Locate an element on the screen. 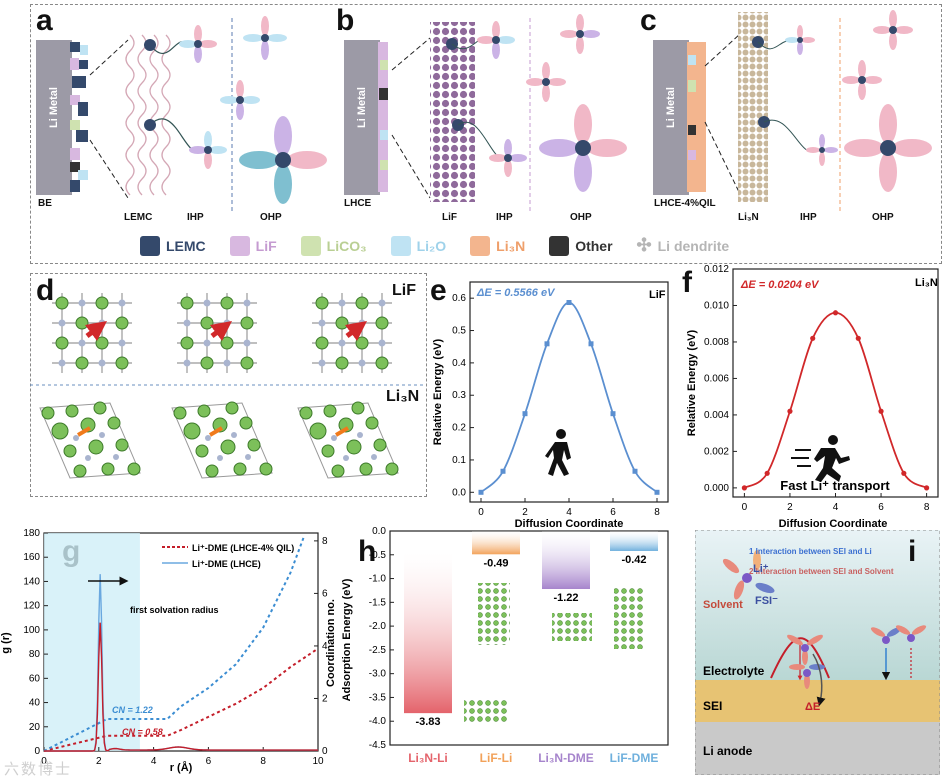 Image resolution: width=945 pixels, height=783 pixels. legend-label: Li₂O is located at coordinates (431, 245).